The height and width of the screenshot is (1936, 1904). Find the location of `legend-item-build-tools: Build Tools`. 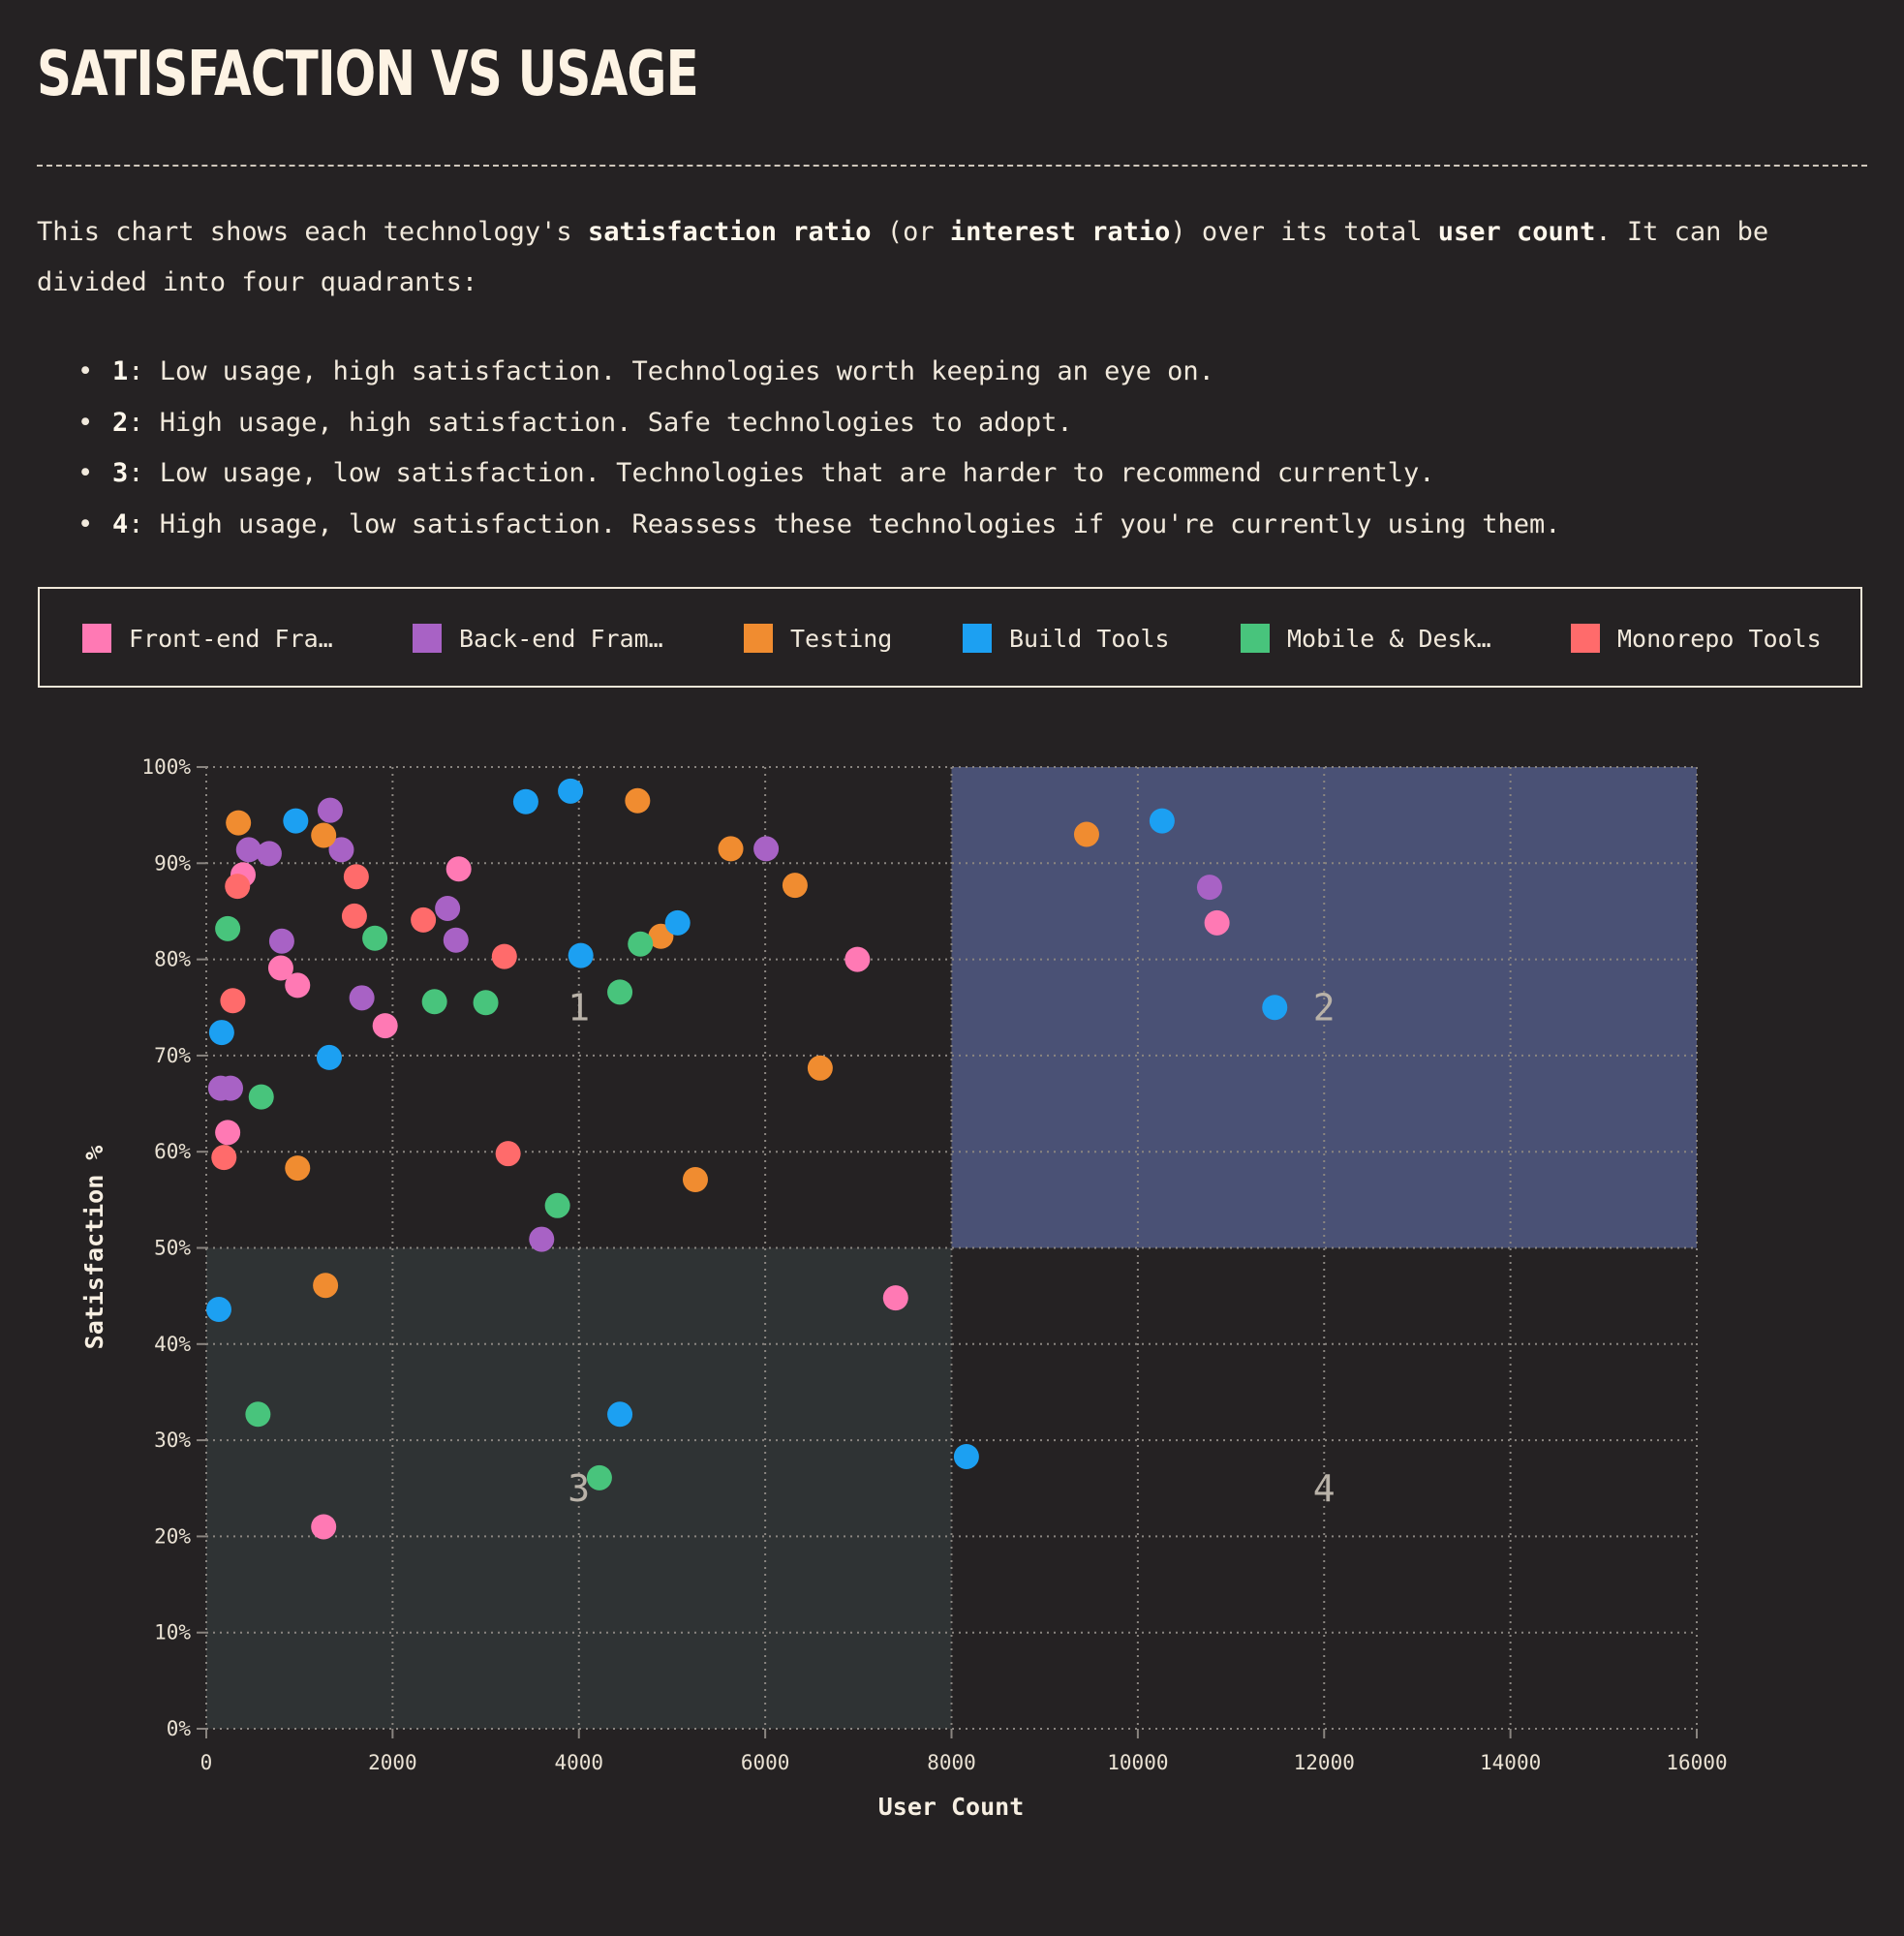

legend-item-build-tools: Build Tools is located at coordinates (1067, 638).